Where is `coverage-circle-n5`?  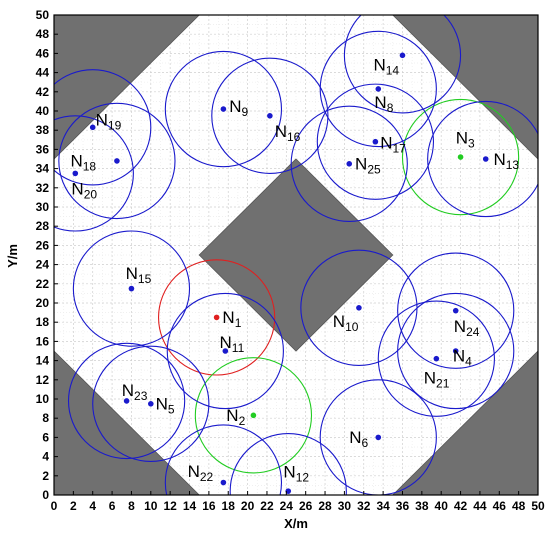
coverage-circle-n5 is located at coordinates (151, 403).